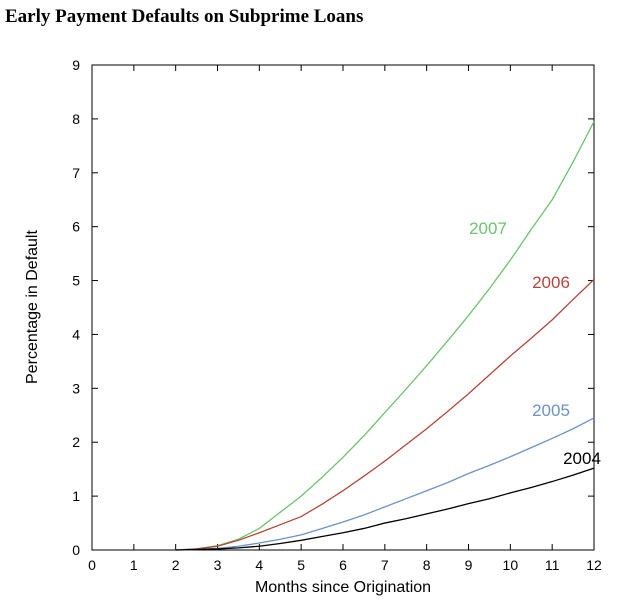  What do you see at coordinates (134, 565) in the screenshot?
I see `x-tick-label: 1` at bounding box center [134, 565].